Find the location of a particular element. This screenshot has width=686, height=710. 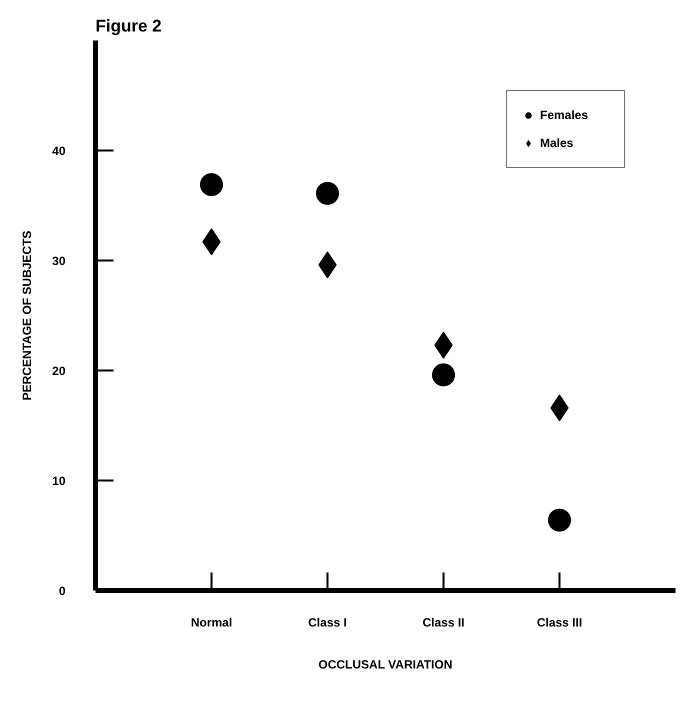

y-tick-label: 20 is located at coordinates (59, 371).